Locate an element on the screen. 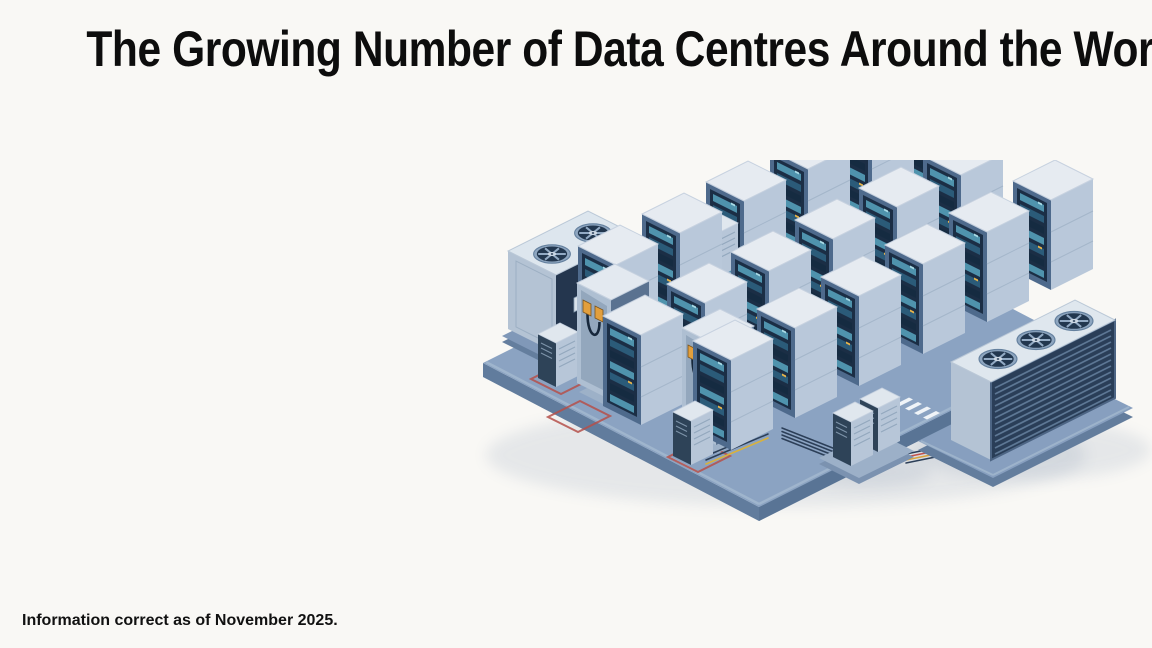 Image resolution: width=1152 pixels, height=648 pixels. footnote: Information correct as of November 2025. is located at coordinates (180, 620).